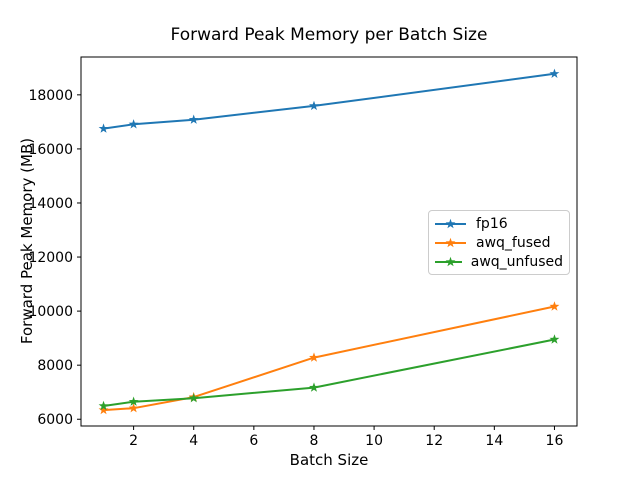 This screenshot has height=480, width=640. I want to click on series-line-fp16, so click(329, 101).